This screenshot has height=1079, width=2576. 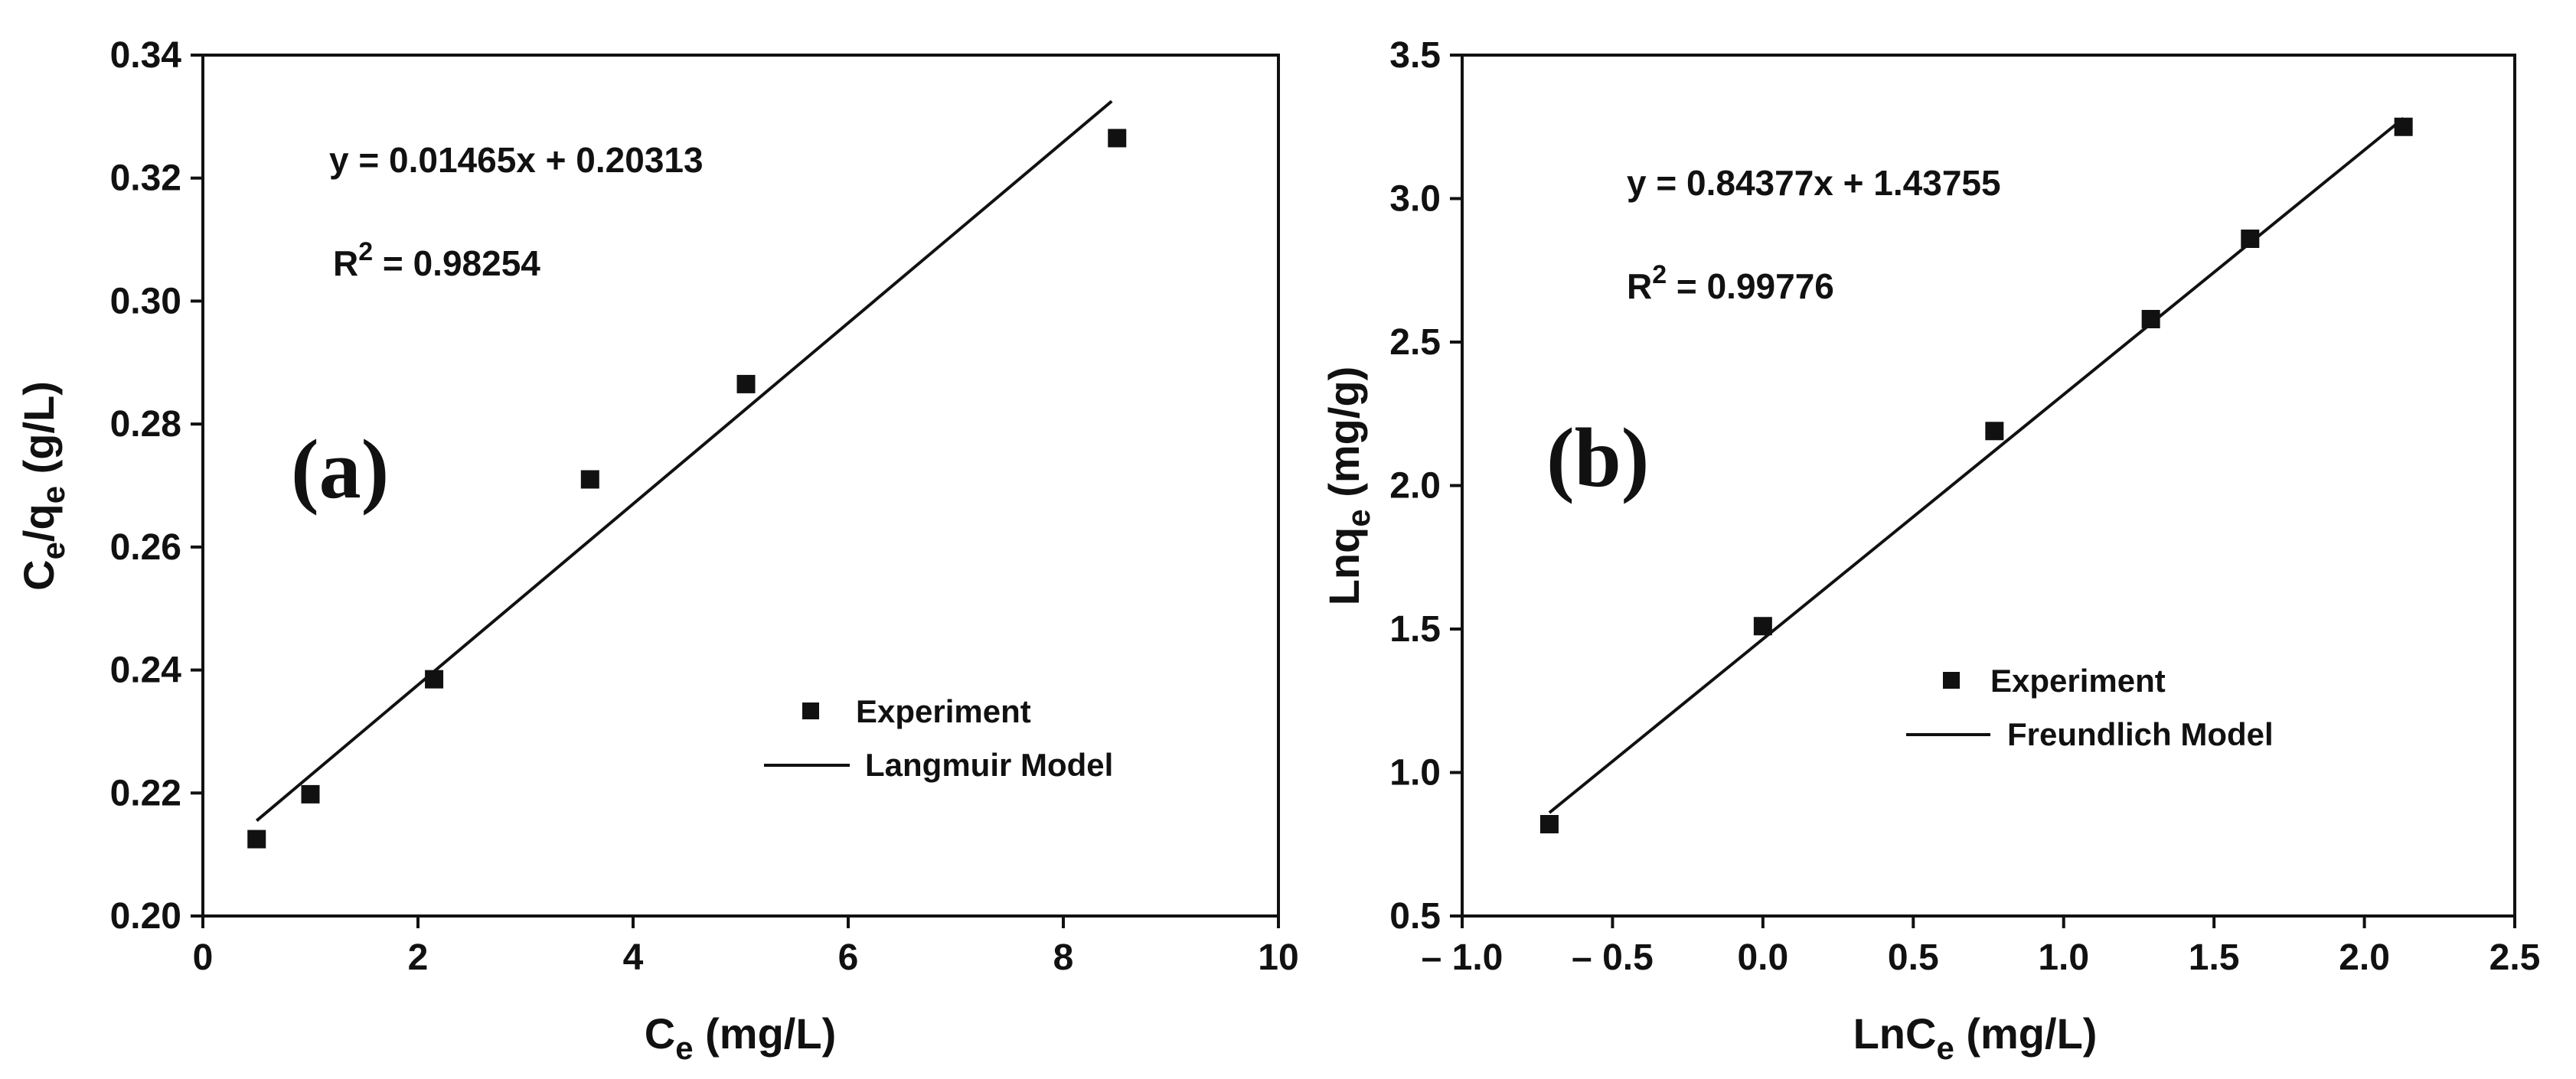 I want to click on x-tick-label: – 0.5, so click(x=1613, y=958).